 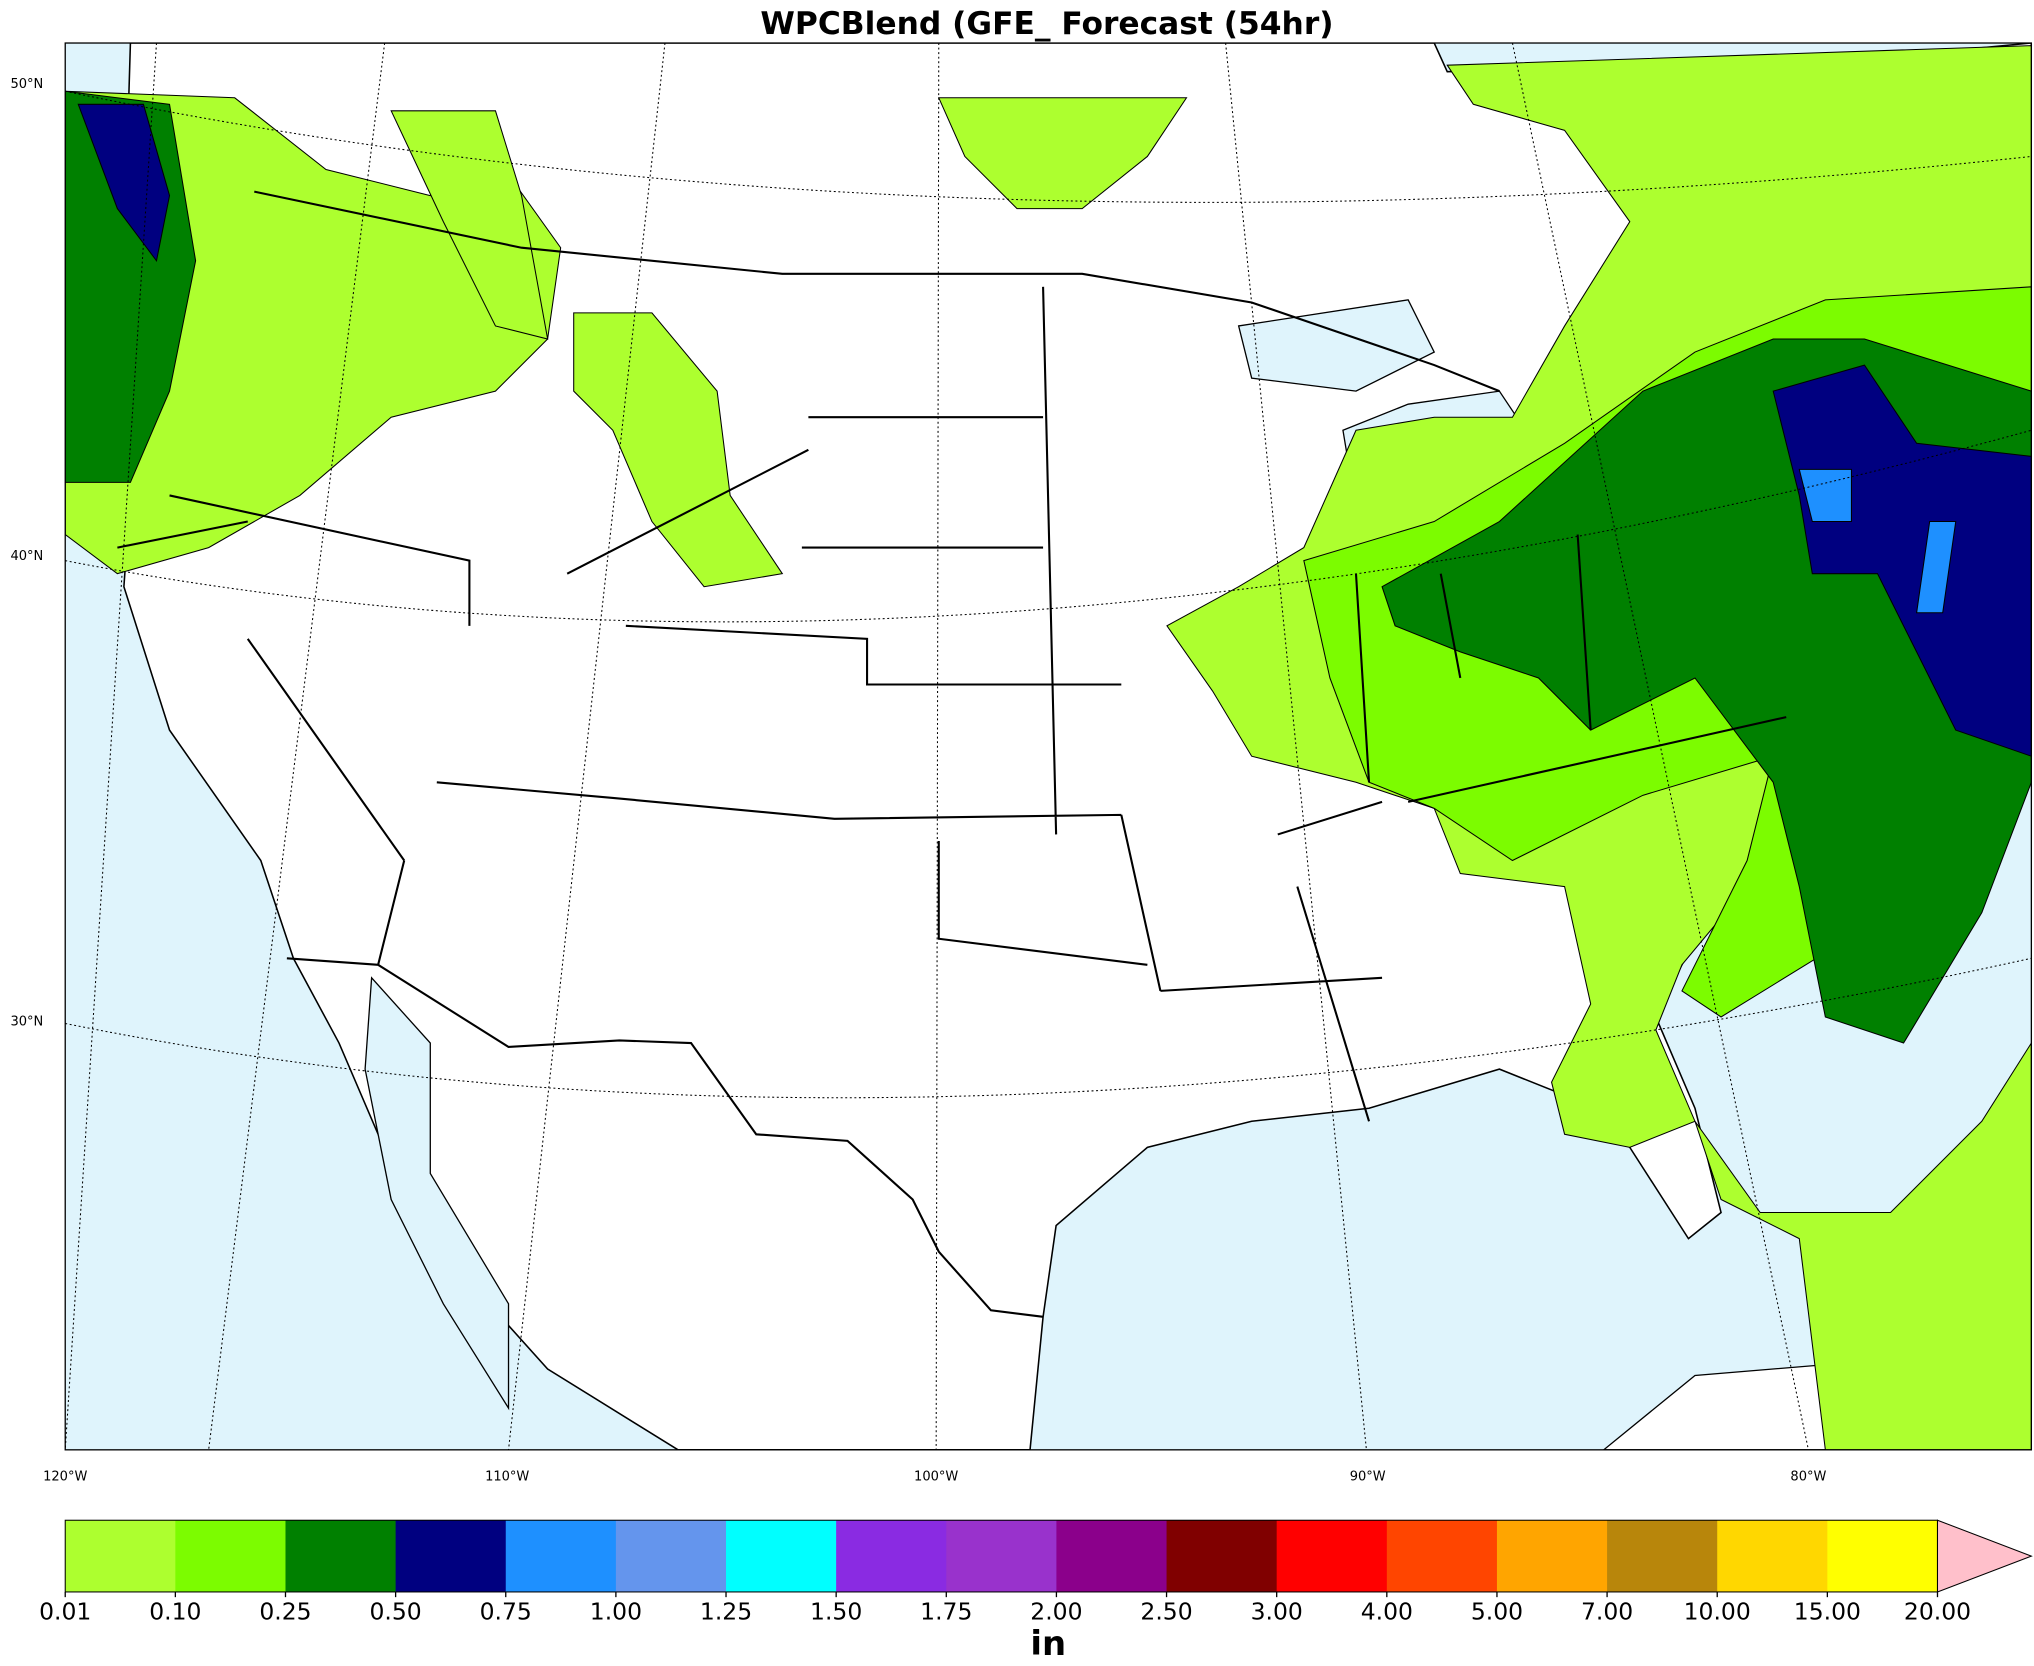 What do you see at coordinates (507, 1477) in the screenshot?
I see `lon-label: 110°W` at bounding box center [507, 1477].